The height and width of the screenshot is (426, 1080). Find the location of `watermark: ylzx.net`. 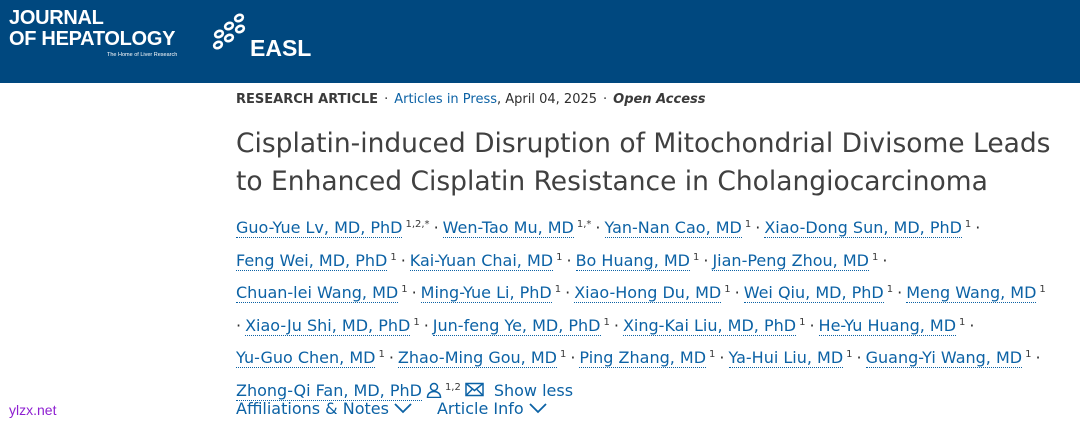

watermark: ylzx.net is located at coordinates (33, 410).